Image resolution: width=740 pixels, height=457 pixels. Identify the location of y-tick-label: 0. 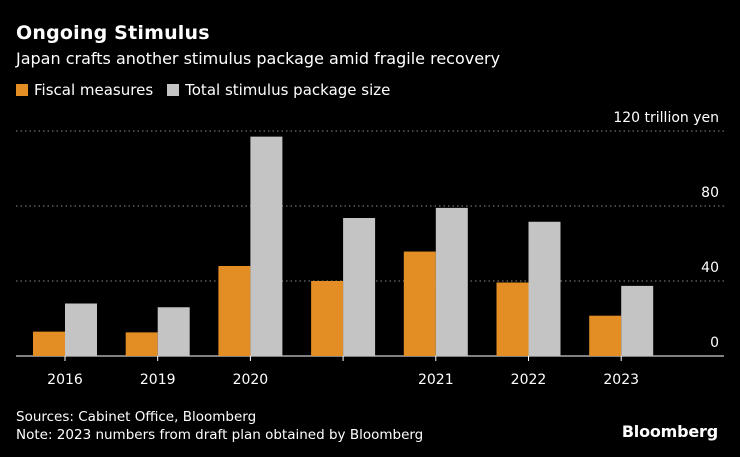
(714, 343).